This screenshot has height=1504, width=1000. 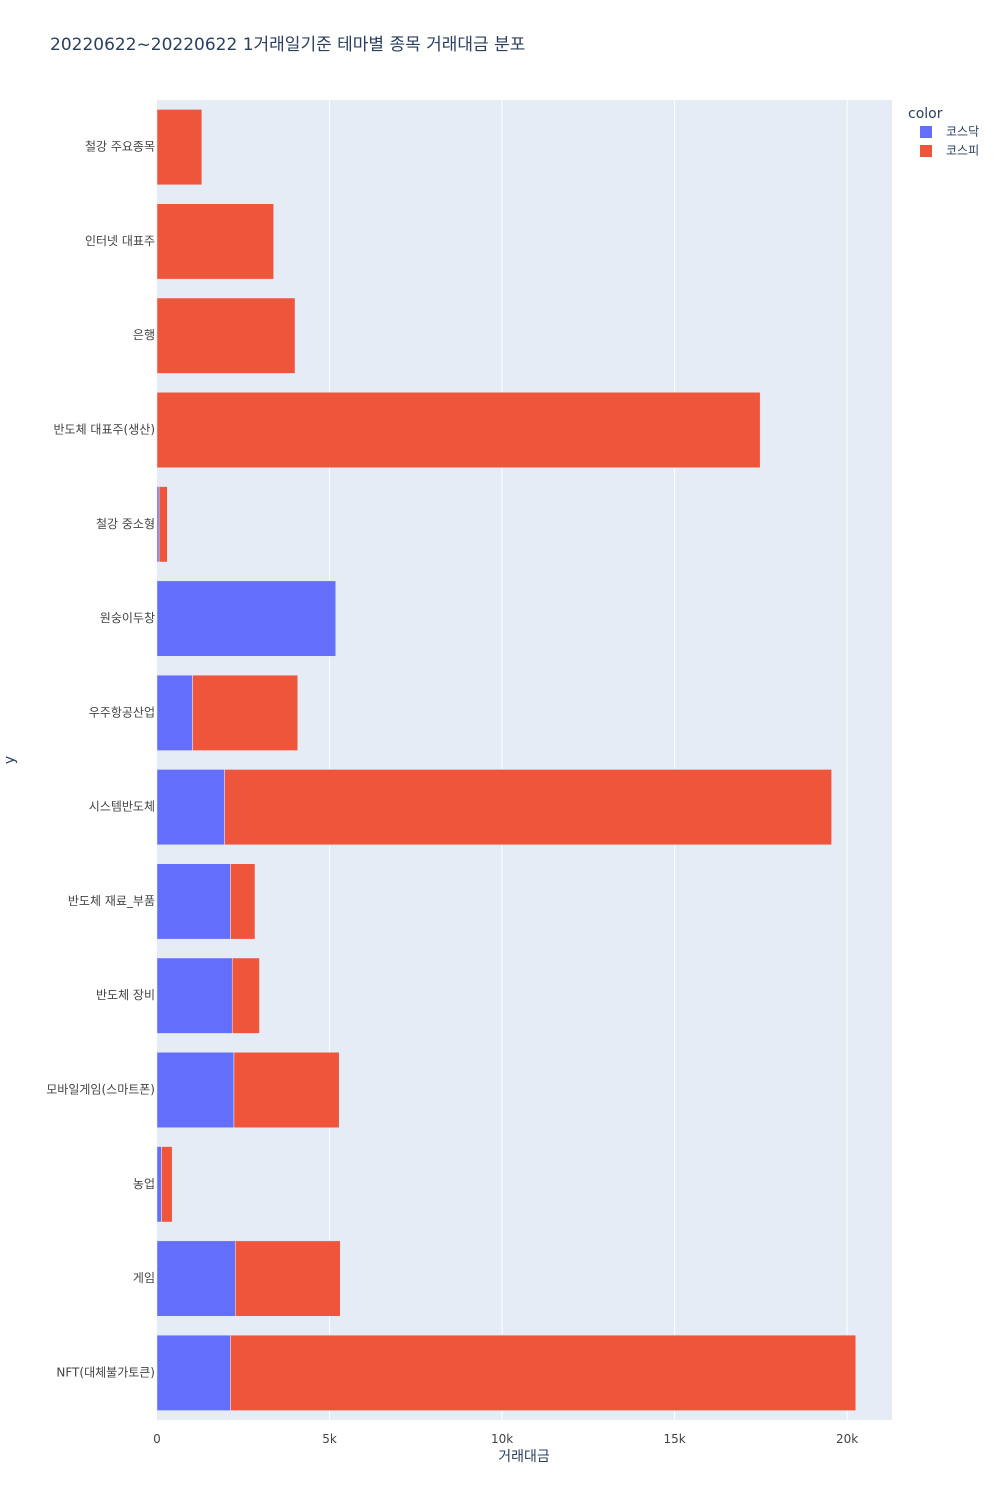 What do you see at coordinates (120, 147) in the screenshot?
I see `y-tick-label: 철강 주요종목` at bounding box center [120, 147].